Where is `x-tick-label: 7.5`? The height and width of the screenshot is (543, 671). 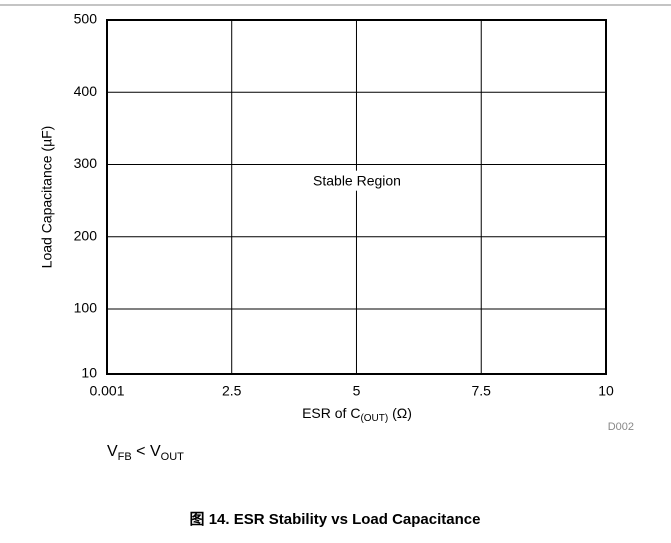 x-tick-label: 7.5 is located at coordinates (482, 391).